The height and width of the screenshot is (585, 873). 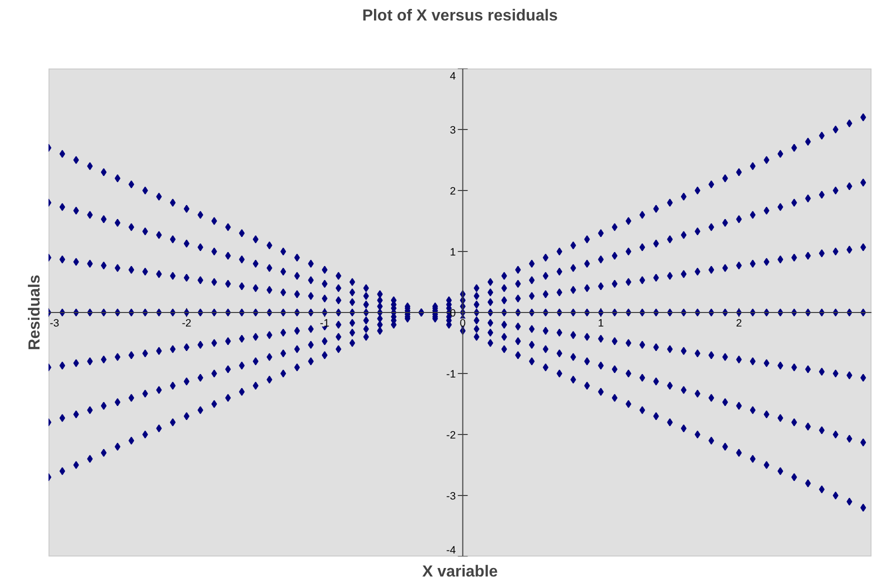 I want to click on x-tick-label: 0, so click(x=463, y=324).